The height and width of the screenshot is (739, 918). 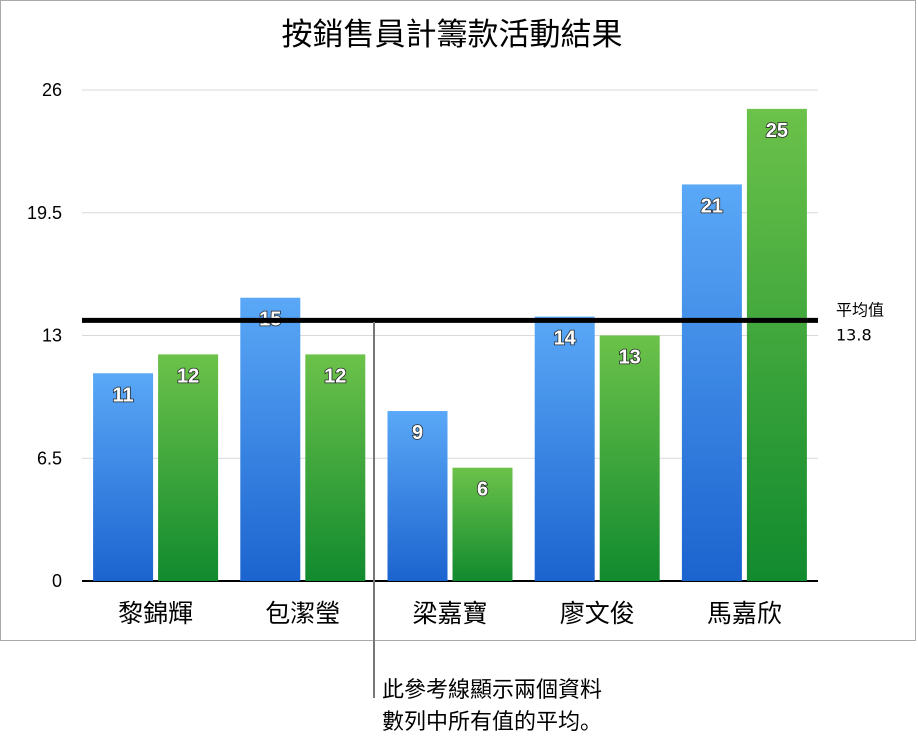 I want to click on bar-value-label: 9, so click(x=417, y=433).